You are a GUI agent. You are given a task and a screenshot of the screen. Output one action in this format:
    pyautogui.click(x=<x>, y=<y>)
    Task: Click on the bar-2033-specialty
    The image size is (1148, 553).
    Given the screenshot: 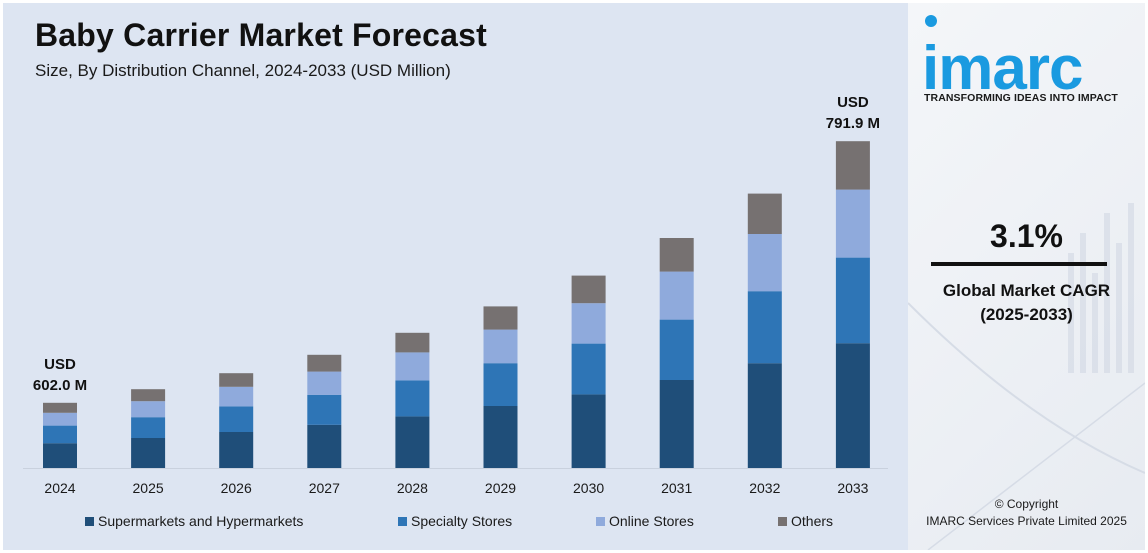 What is the action you would take?
    pyautogui.click(x=852, y=300)
    